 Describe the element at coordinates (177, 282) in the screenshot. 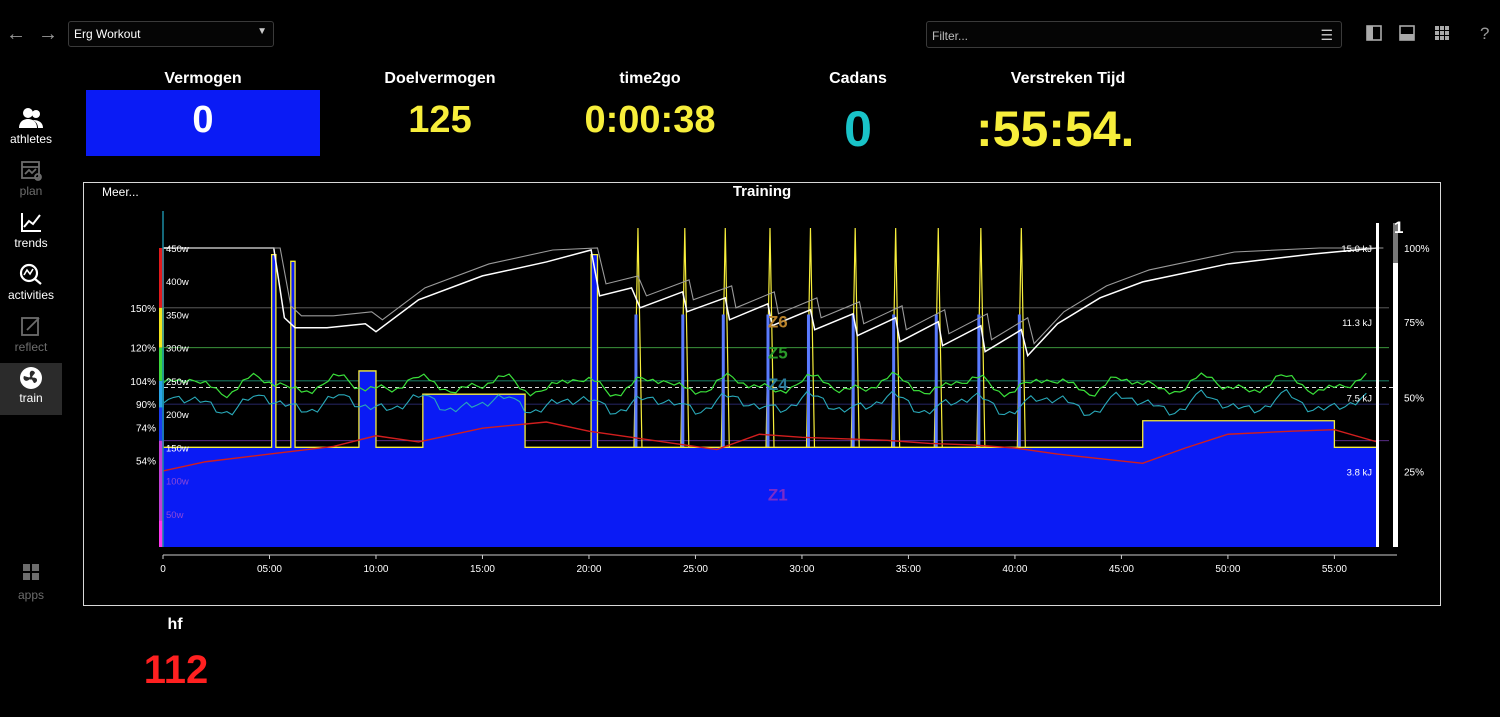

I see `left-watt-tick-1: 400w` at that location.